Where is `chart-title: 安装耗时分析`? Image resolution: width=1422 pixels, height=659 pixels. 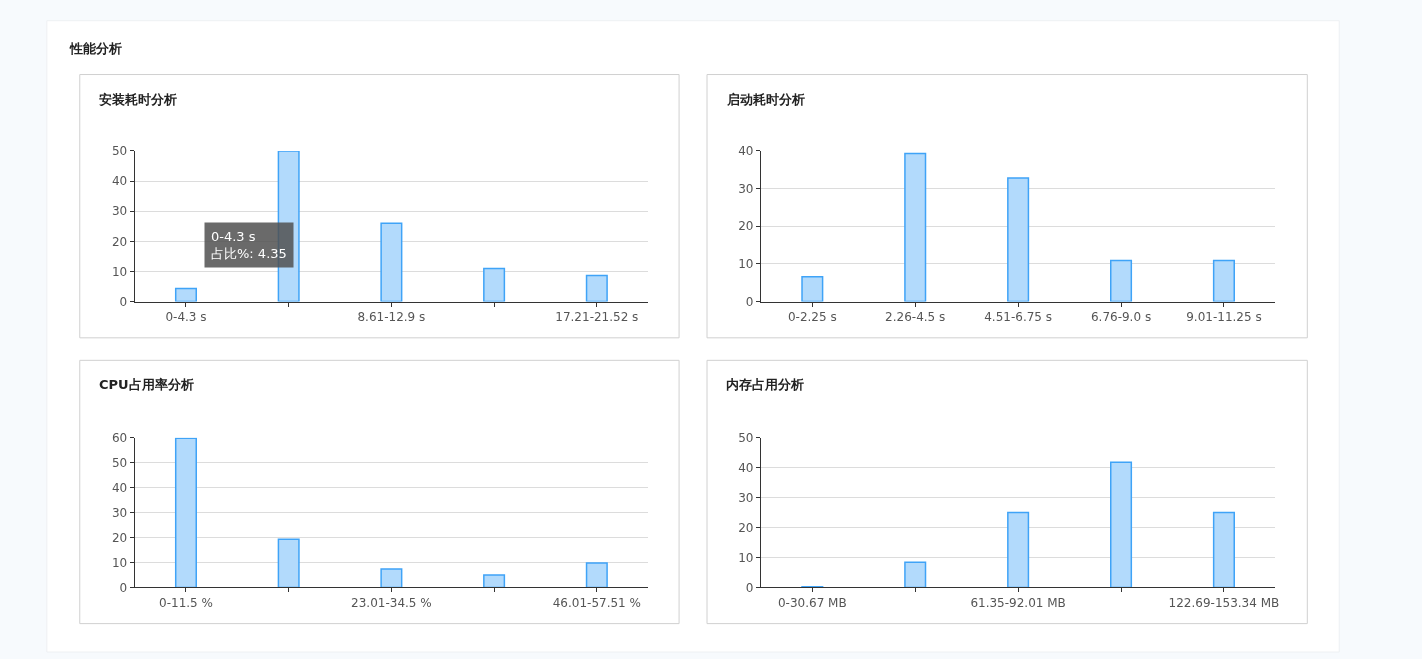 chart-title: 安装耗时分析 is located at coordinates (138, 99).